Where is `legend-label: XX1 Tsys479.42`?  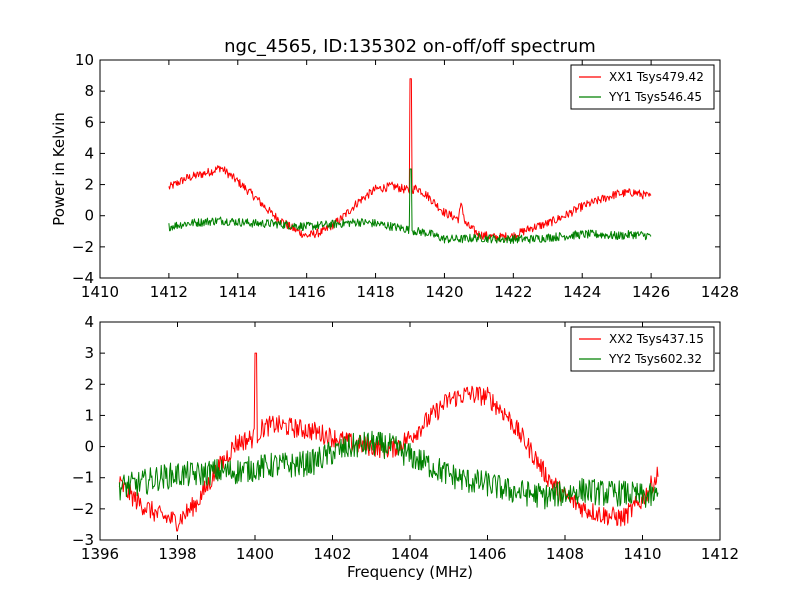 legend-label: XX1 Tsys479.42 is located at coordinates (656, 77).